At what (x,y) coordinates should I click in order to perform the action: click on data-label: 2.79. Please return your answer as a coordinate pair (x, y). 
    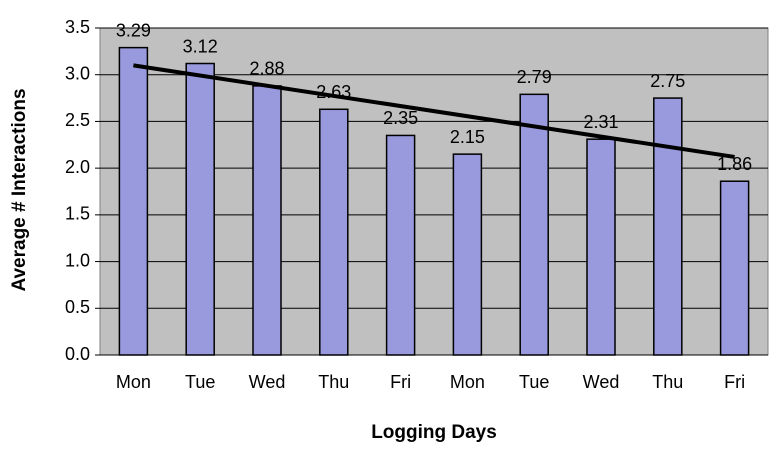
    Looking at the image, I should click on (534, 77).